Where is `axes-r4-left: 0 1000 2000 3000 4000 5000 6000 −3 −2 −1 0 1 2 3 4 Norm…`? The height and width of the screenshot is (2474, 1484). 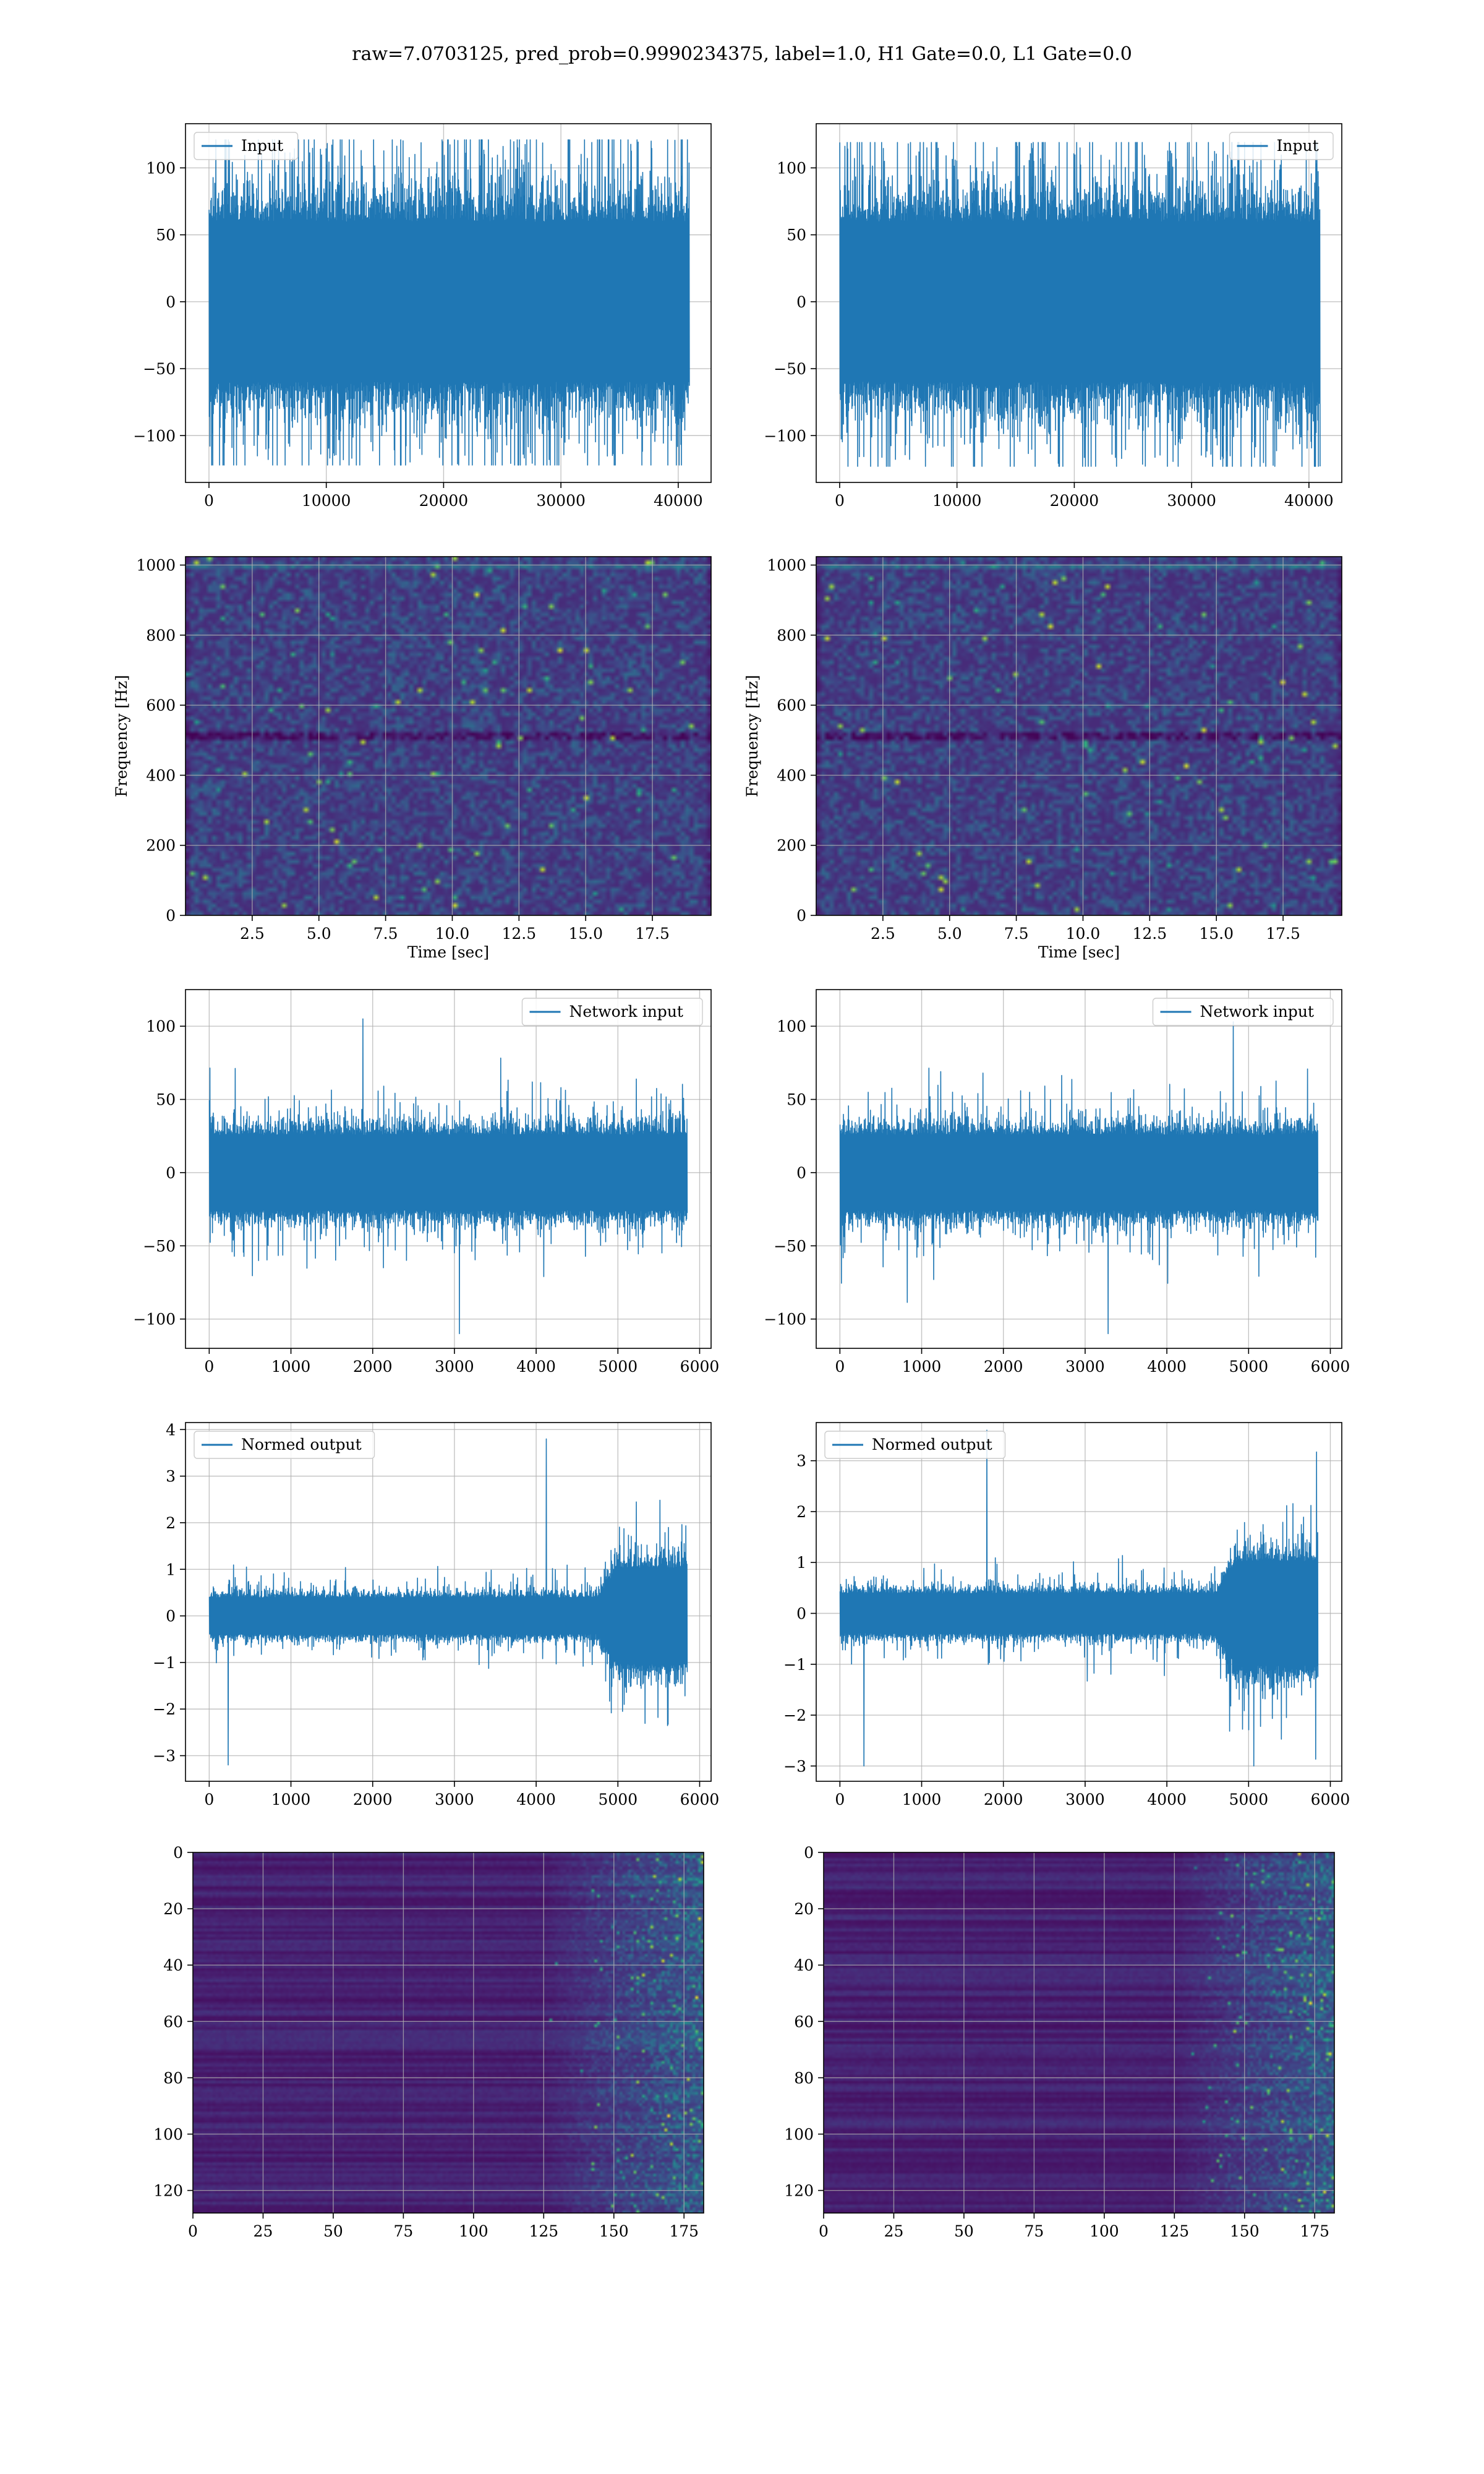 axes-r4-left: 0 1000 2000 3000 4000 5000 6000 −3 −2 −1 0 1 2 3 4 Norm… is located at coordinates (436, 1615).